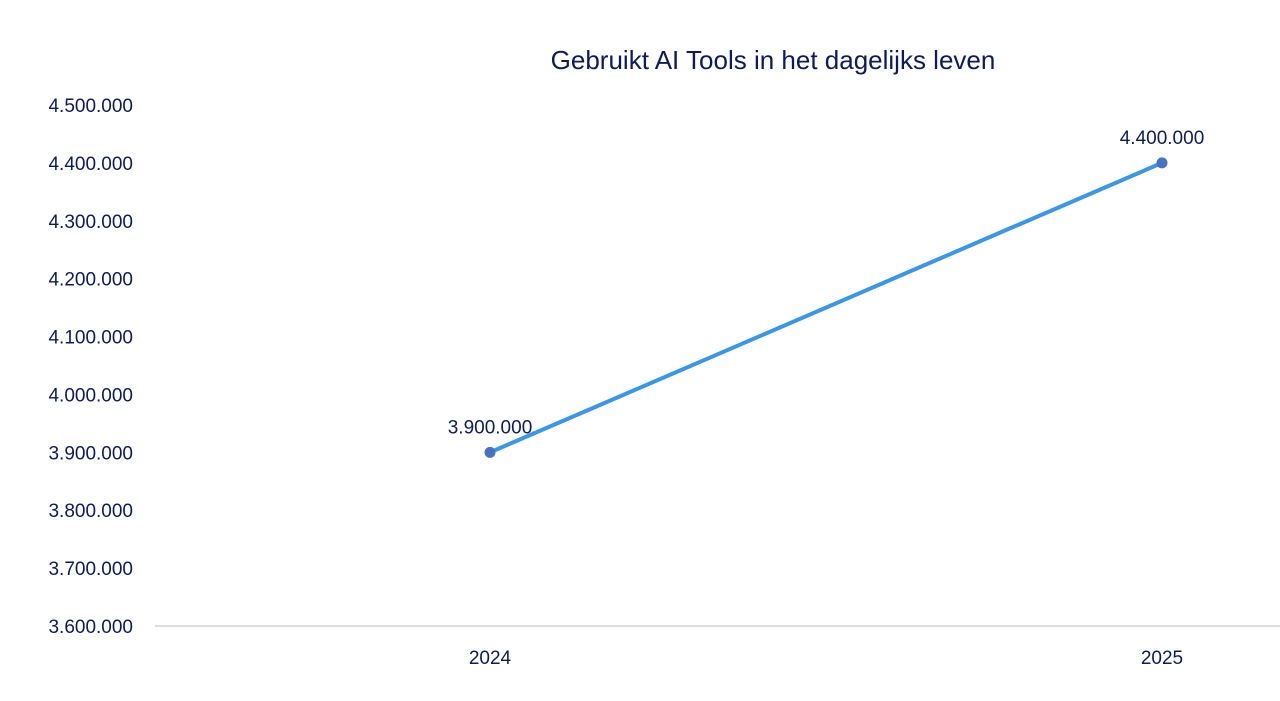 Image resolution: width=1280 pixels, height=701 pixels. Describe the element at coordinates (90, 106) in the screenshot. I see `y-tick-label: 4.500.000` at that location.